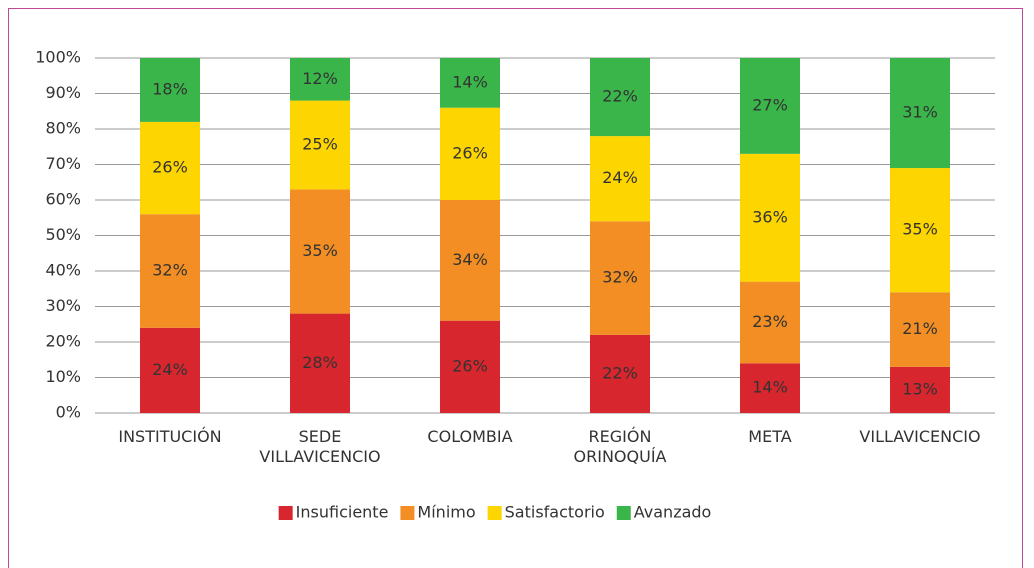 The width and height of the screenshot is (1034, 568). I want to click on legend-label: Avanzado, so click(673, 512).